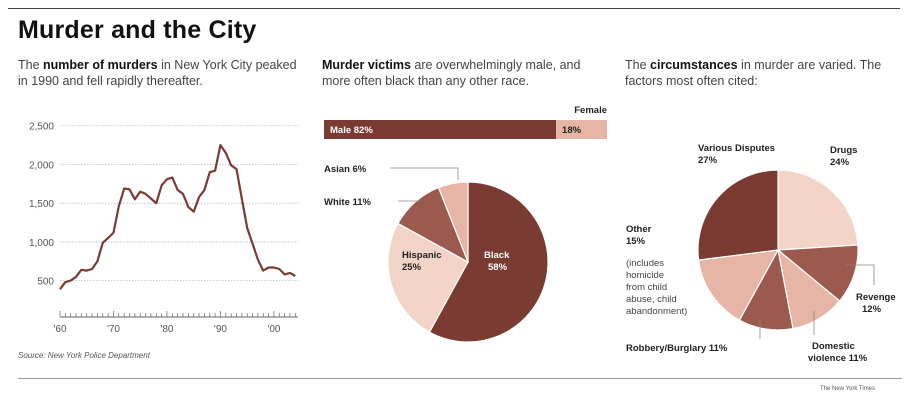 This screenshot has height=394, width=907. I want to click on bottom-rule, so click(460, 378).